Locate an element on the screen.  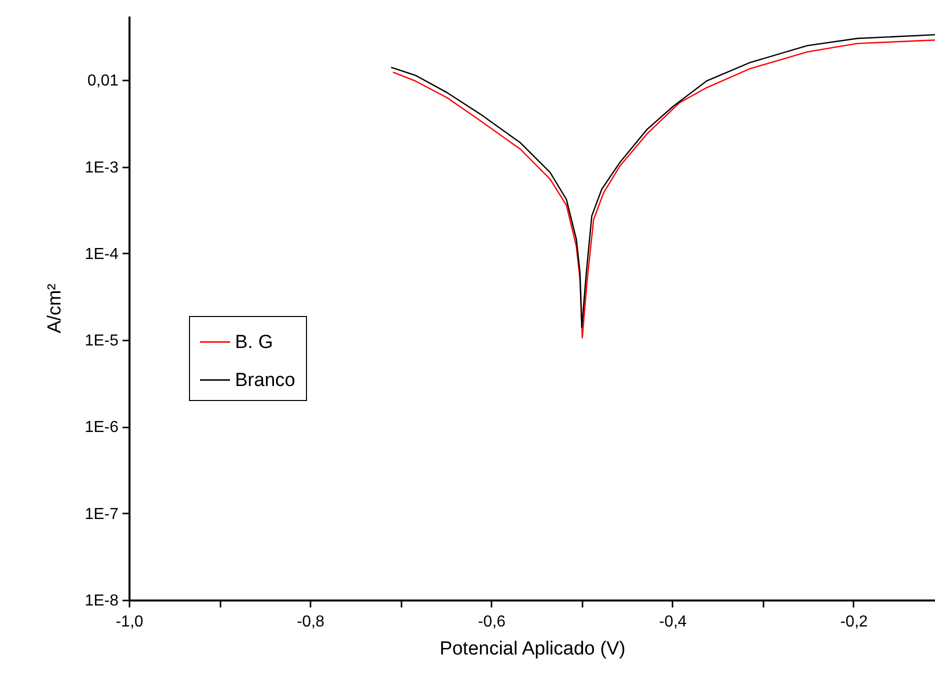
y-tick-label: 1E-8 is located at coordinates (101, 601).